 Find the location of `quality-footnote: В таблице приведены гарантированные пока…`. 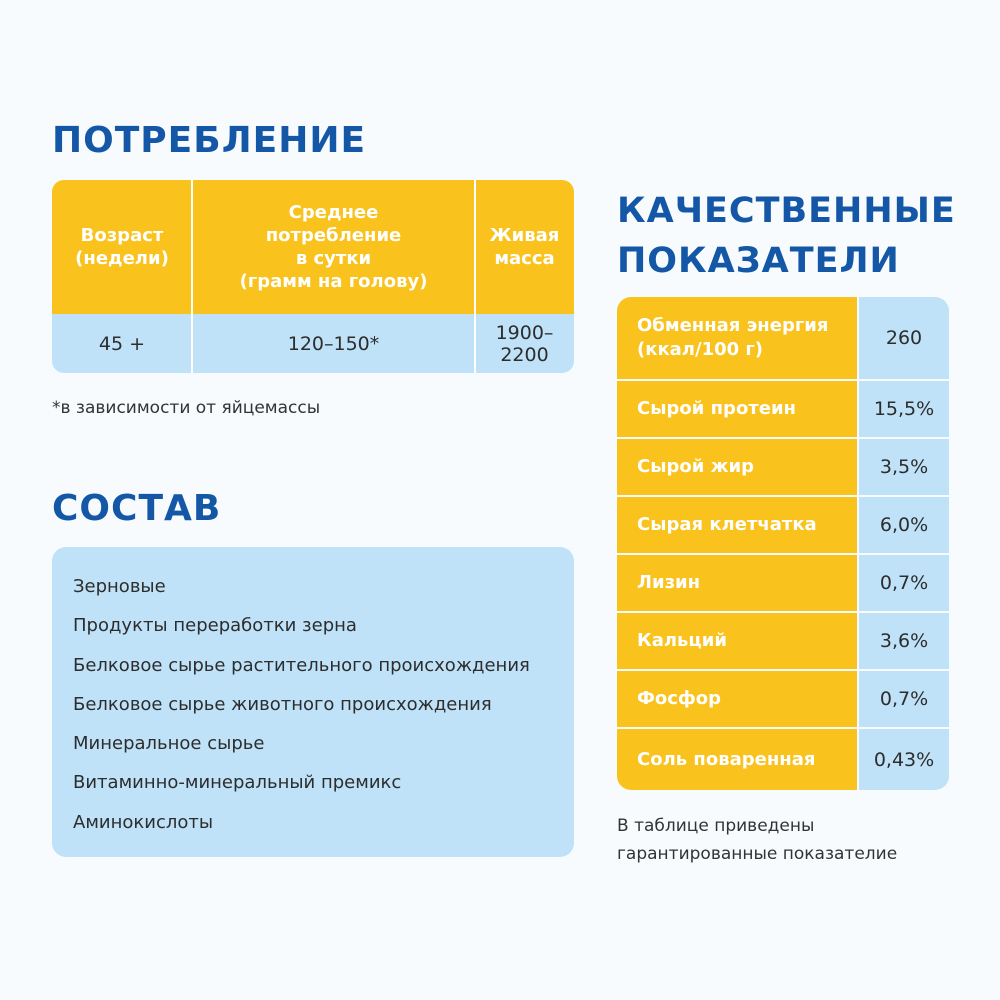

quality-footnote: В таблице приведены гарантированные пока… is located at coordinates (757, 840).